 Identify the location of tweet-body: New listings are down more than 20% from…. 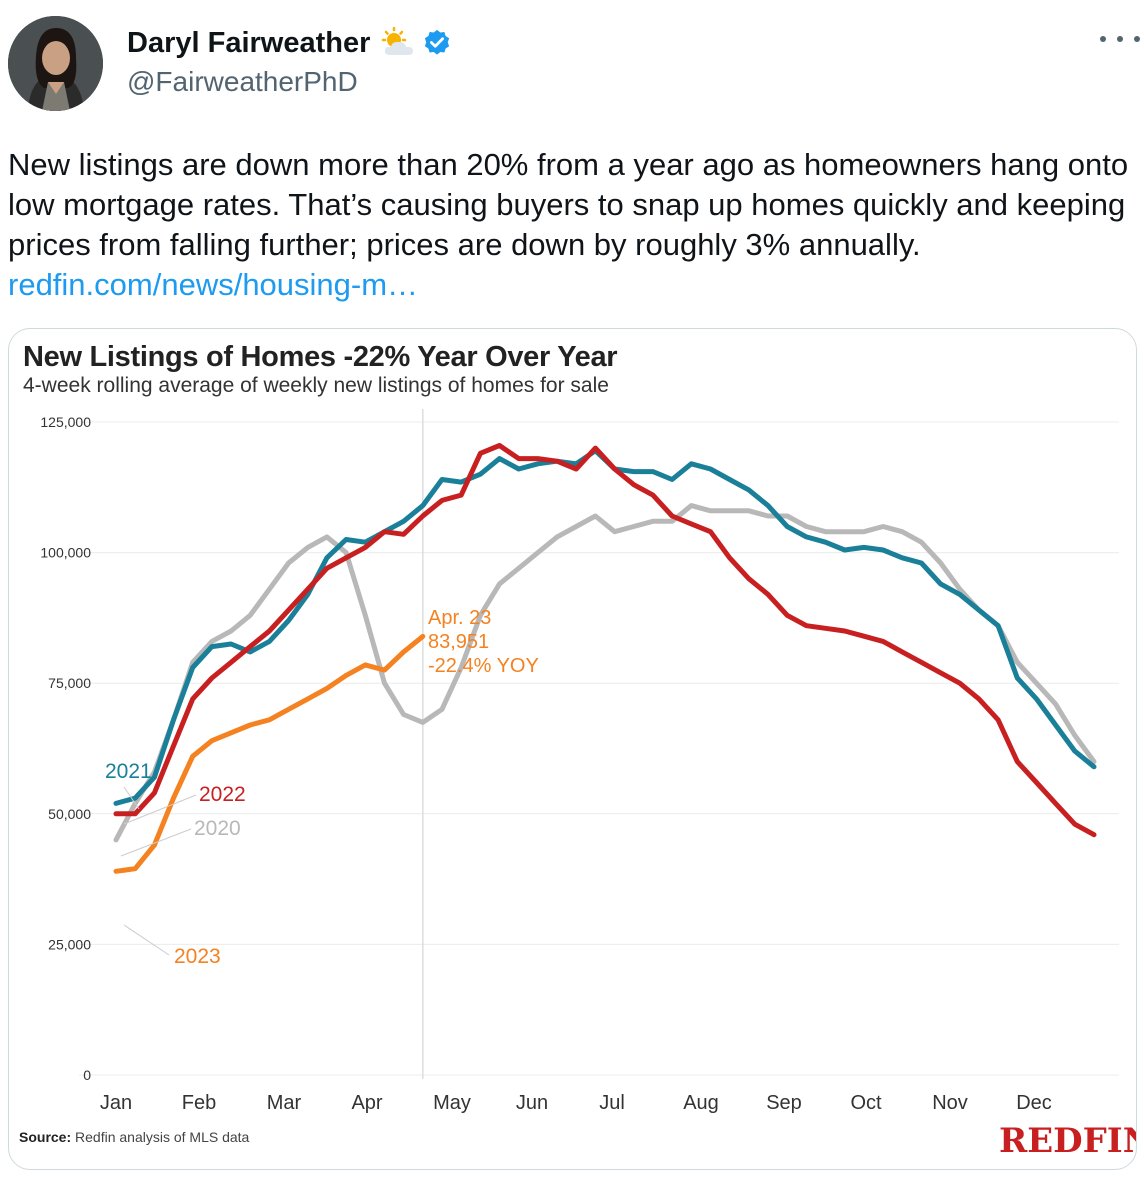
(568, 204).